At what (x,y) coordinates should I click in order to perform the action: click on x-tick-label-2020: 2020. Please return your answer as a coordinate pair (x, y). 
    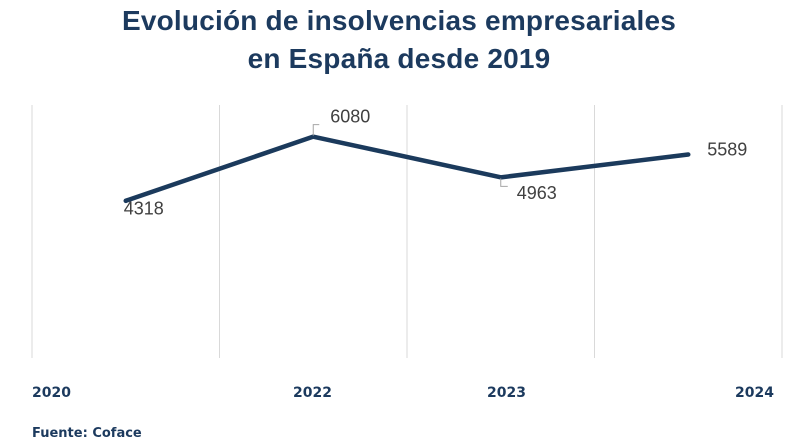
    Looking at the image, I should click on (51, 393).